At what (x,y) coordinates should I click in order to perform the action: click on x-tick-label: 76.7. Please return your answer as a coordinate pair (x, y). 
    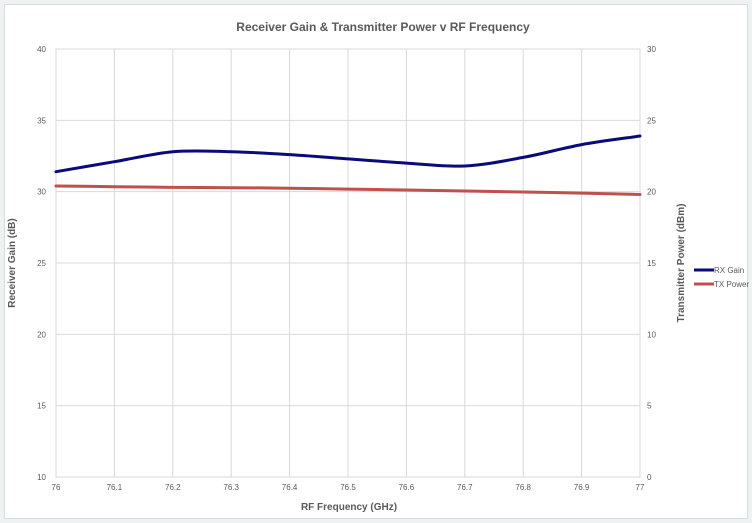
    Looking at the image, I should click on (465, 487).